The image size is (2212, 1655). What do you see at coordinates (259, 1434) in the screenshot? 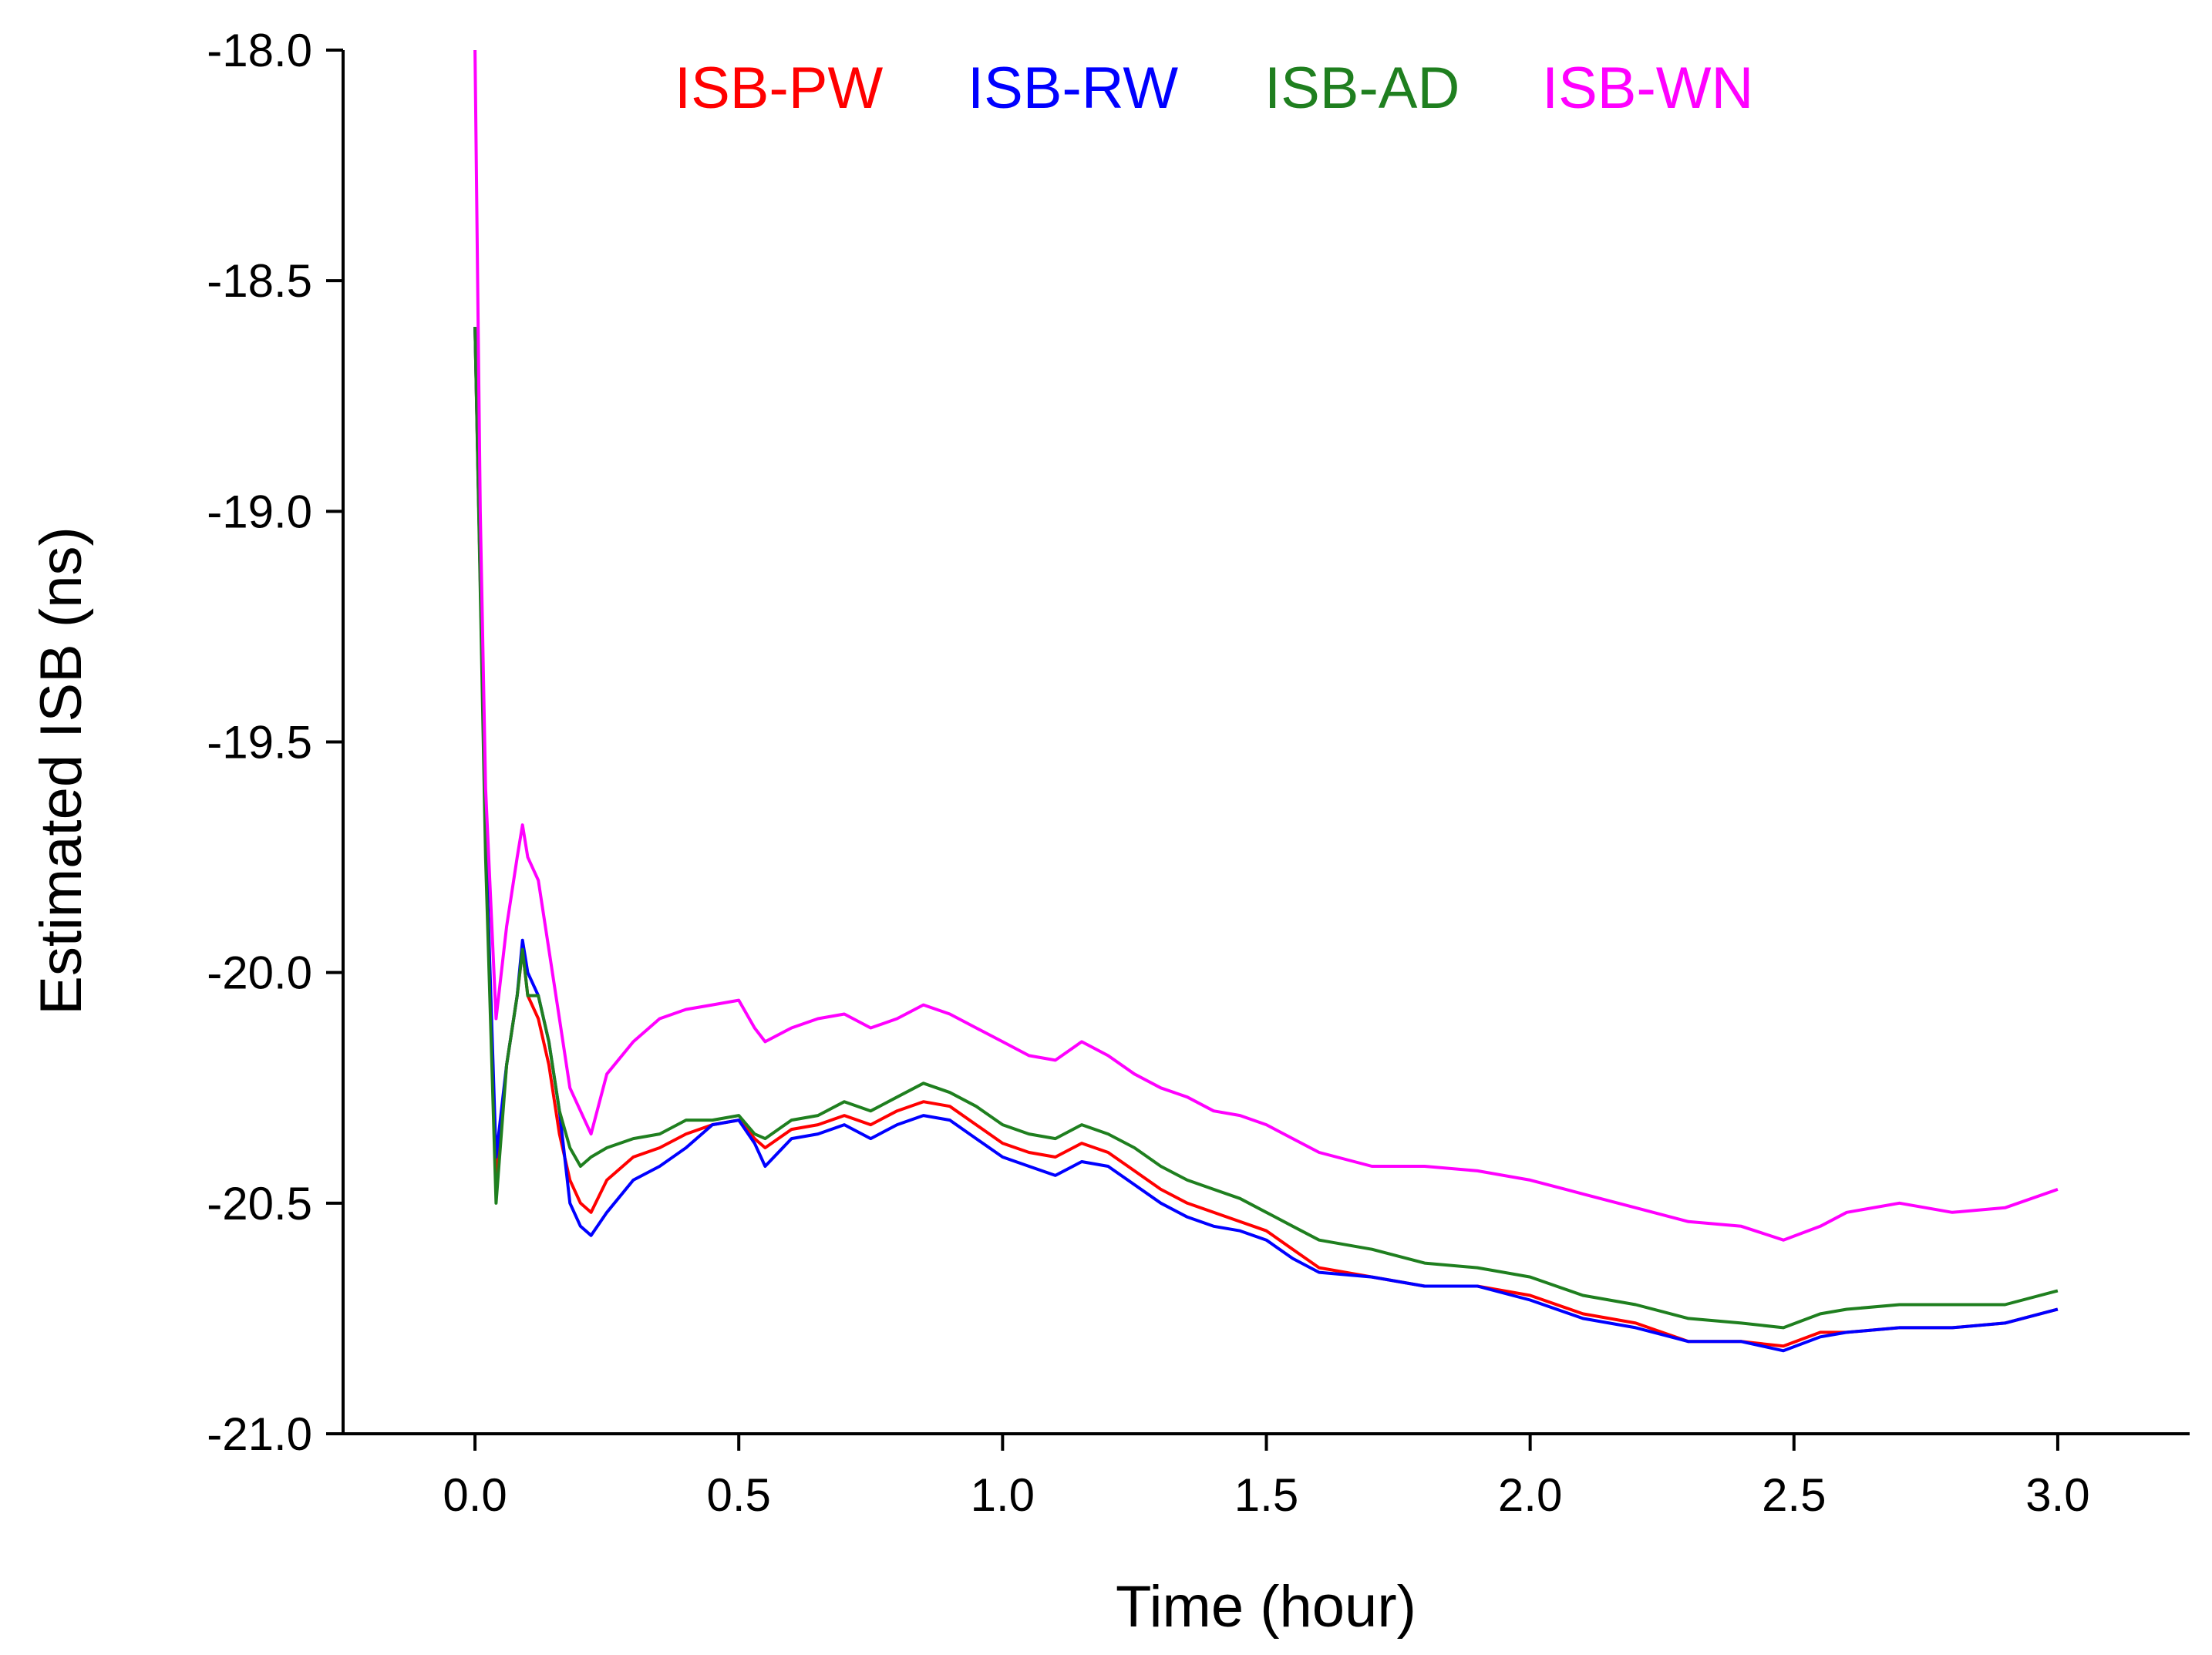
I see `y-tick-label: -21.0` at bounding box center [259, 1434].